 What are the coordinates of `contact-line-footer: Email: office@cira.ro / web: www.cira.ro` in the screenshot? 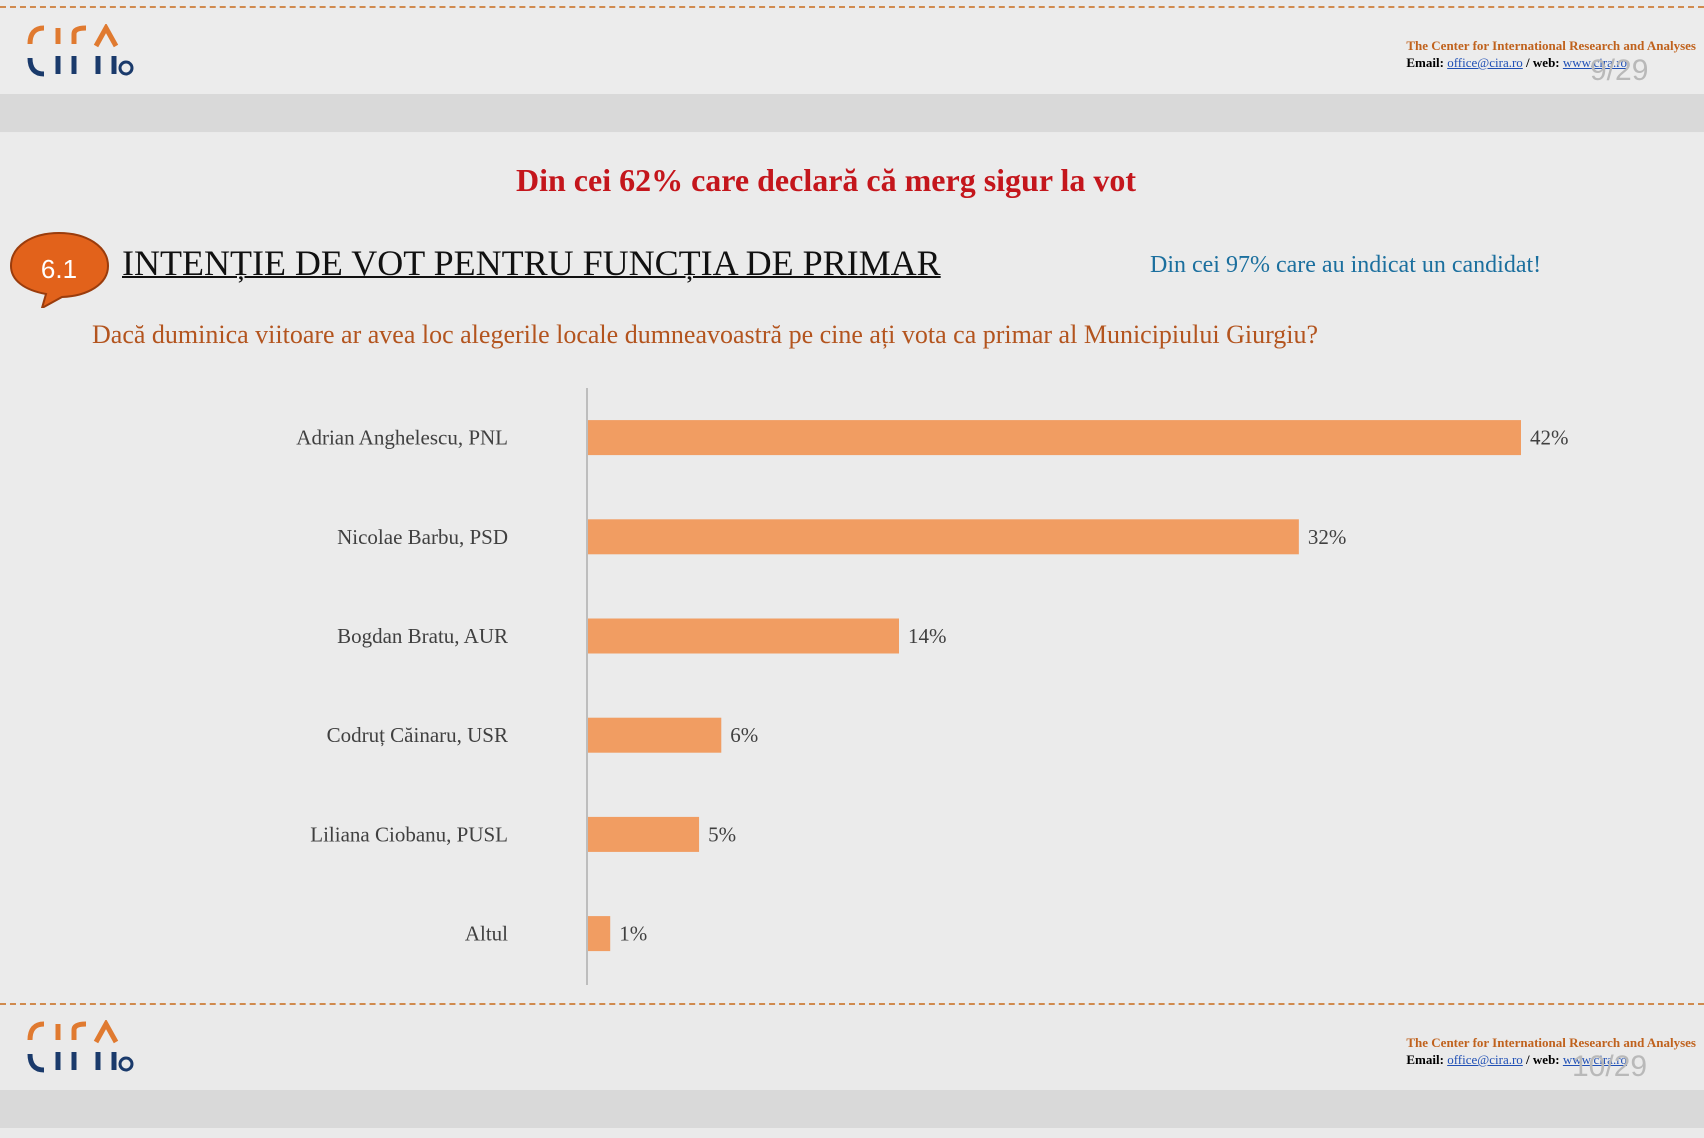 It's located at (1551, 1059).